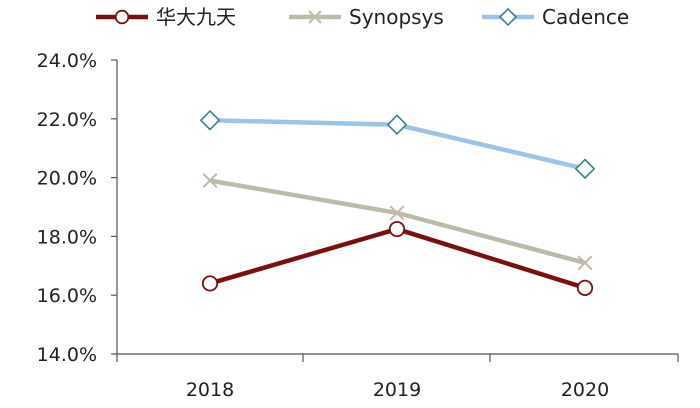  What do you see at coordinates (210, 390) in the screenshot?
I see `x-tick-label: 2018` at bounding box center [210, 390].